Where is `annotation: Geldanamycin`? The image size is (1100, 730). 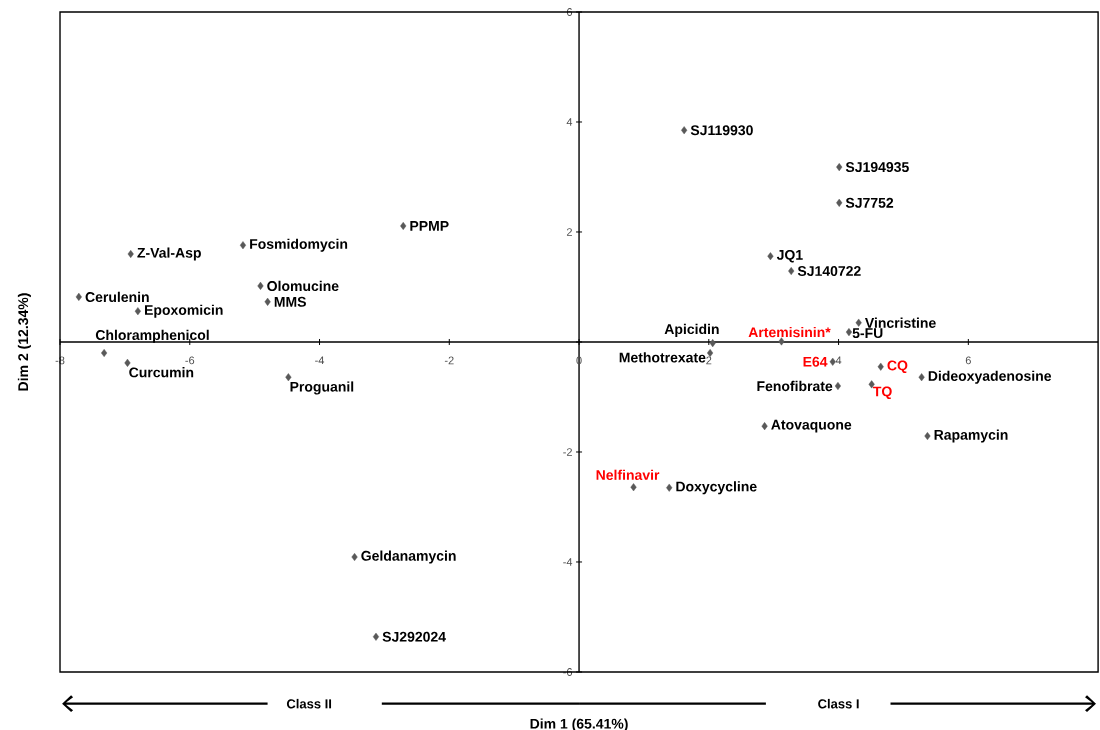 annotation: Geldanamycin is located at coordinates (408, 557).